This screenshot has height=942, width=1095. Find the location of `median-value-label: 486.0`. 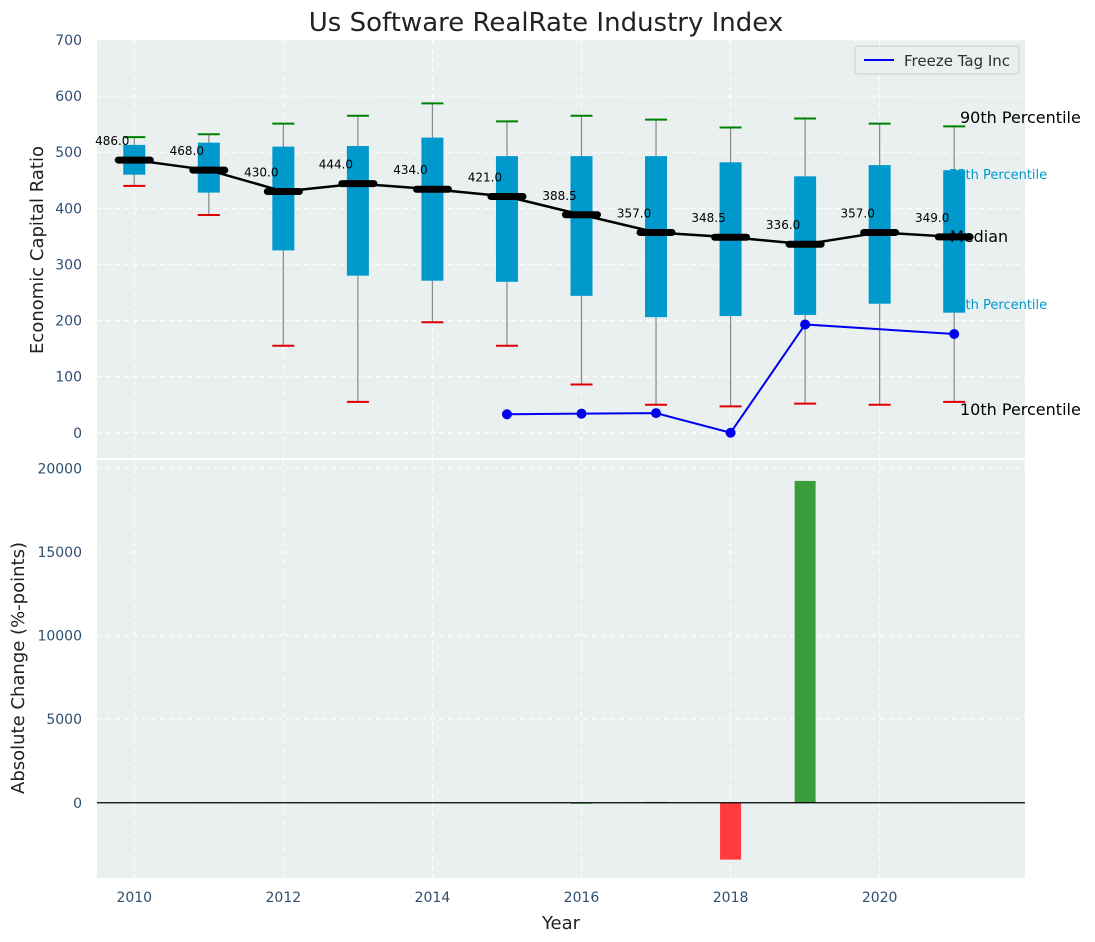

median-value-label: 486.0 is located at coordinates (112, 141).